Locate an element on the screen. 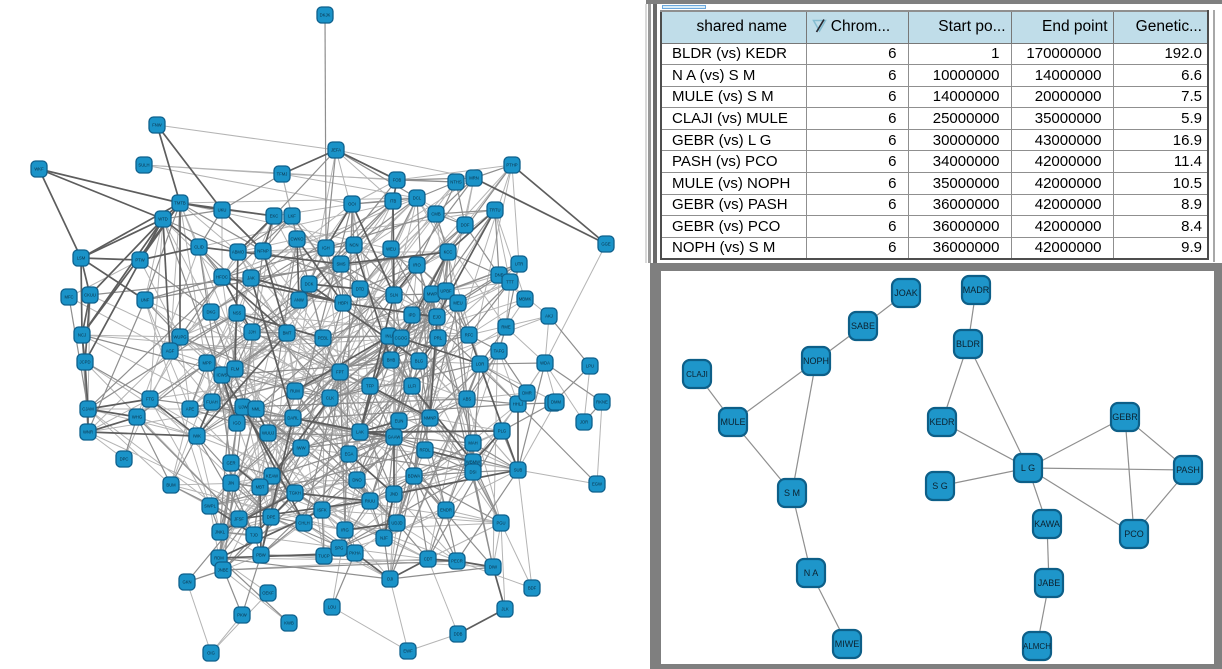  svg-text: CJAM is located at coordinates (88, 409).